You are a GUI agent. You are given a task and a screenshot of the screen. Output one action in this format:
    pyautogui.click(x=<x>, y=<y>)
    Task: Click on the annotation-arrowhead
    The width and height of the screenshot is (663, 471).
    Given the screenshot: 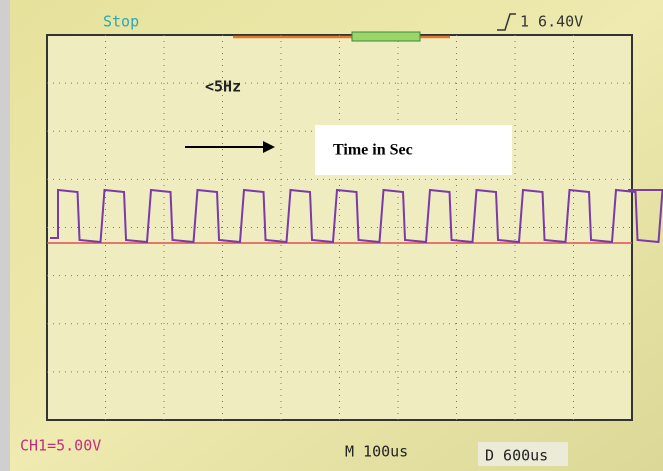 What is the action you would take?
    pyautogui.click(x=269, y=147)
    